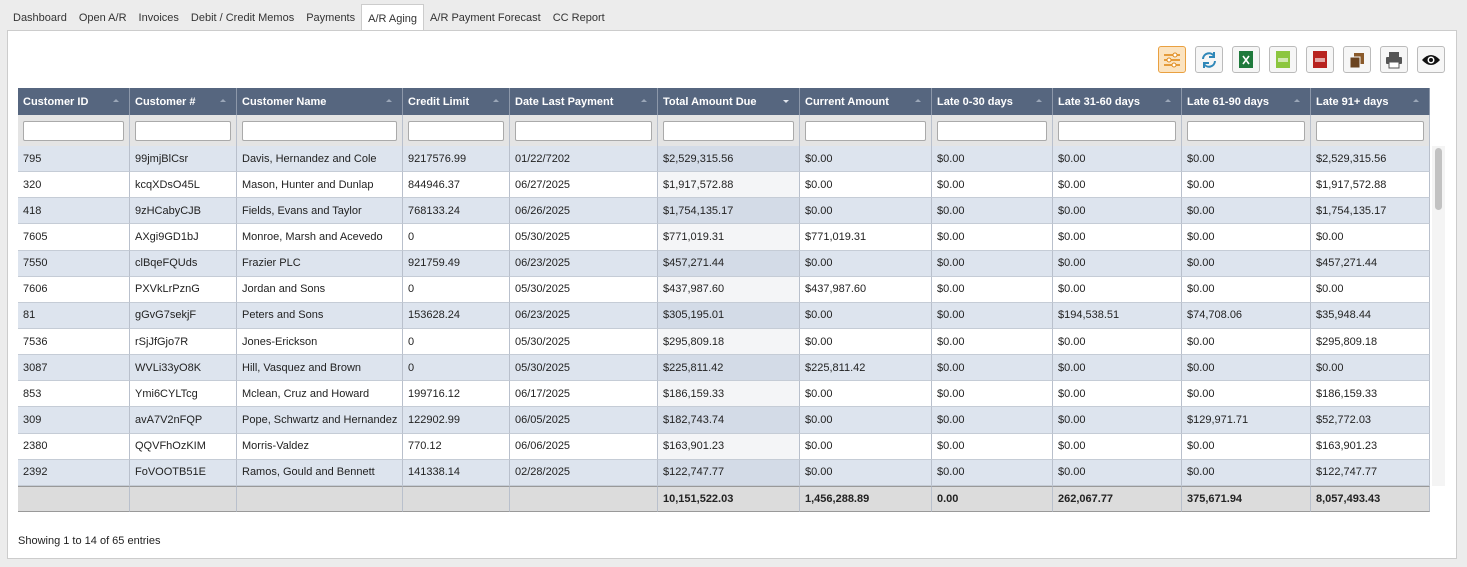  Describe the element at coordinates (183, 342) in the screenshot. I see `table-cell: rSjJfGjo7R` at that location.